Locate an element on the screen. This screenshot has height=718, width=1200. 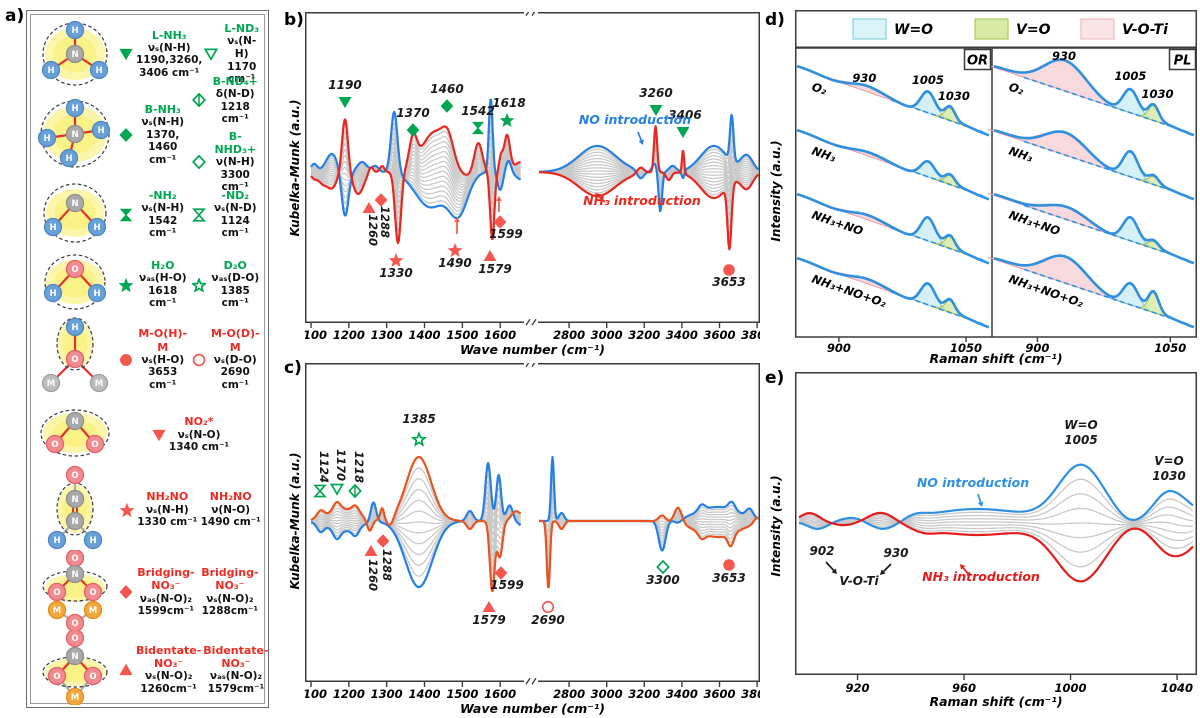
annotation-text: 1579 is located at coordinates (488, 620).